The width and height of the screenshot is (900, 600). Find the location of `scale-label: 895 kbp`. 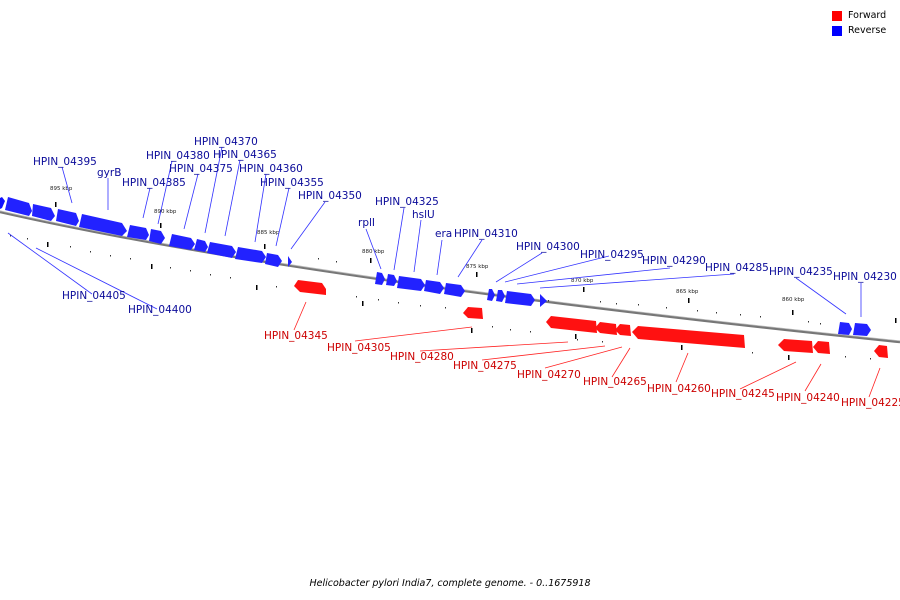

scale-label: 895 kbp is located at coordinates (61, 189).